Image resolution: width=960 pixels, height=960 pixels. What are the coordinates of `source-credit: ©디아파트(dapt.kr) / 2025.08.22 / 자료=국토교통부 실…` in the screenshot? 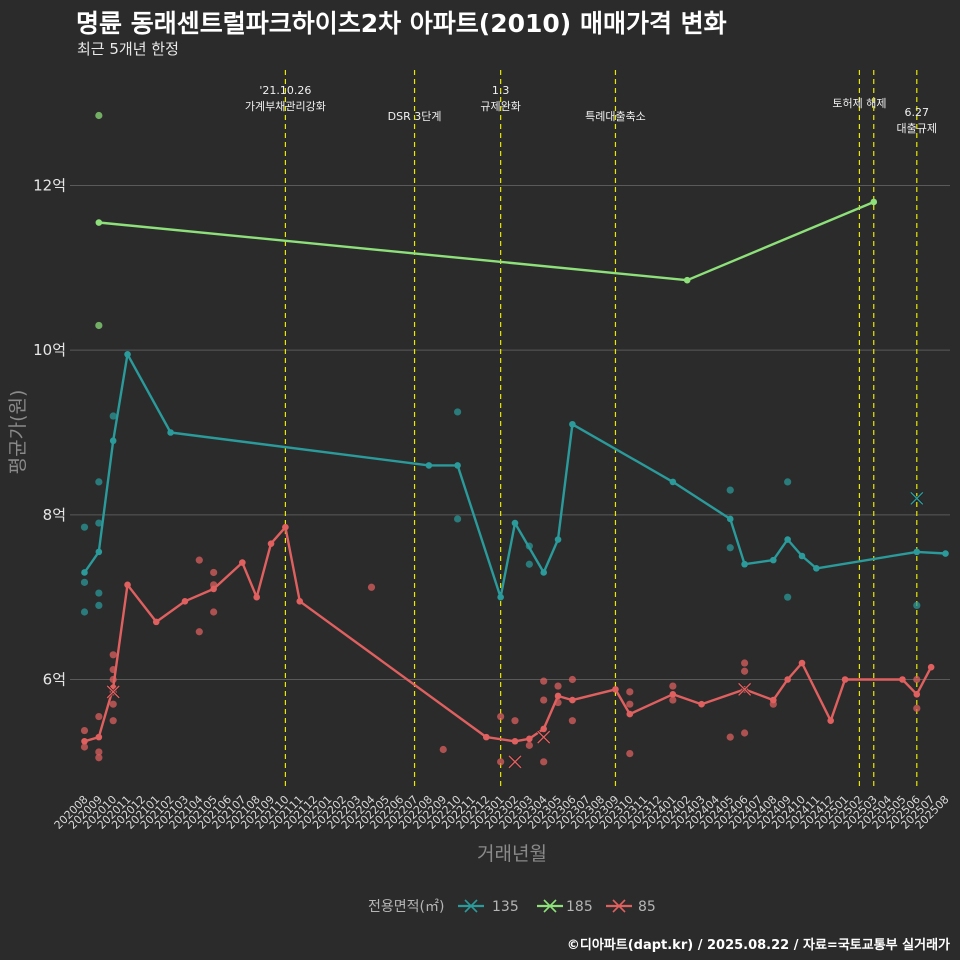 It's located at (758, 945).